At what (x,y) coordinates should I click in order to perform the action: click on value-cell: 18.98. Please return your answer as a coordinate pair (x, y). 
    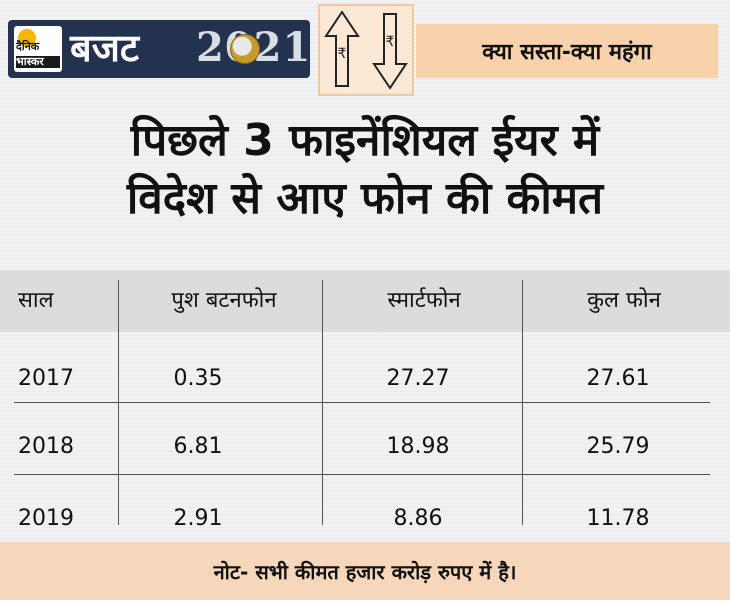
    Looking at the image, I should click on (418, 446).